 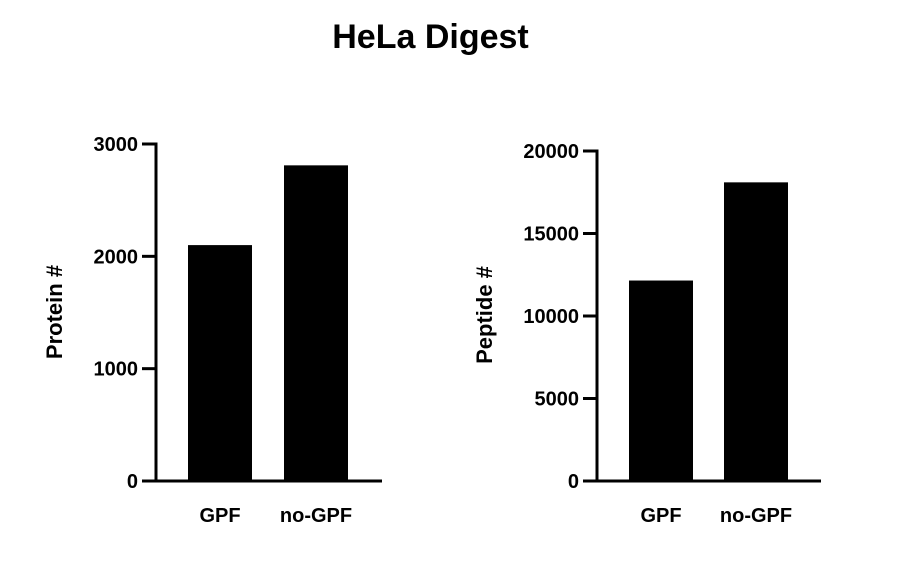 What do you see at coordinates (551, 317) in the screenshot?
I see `y-tick-label: 10000` at bounding box center [551, 317].